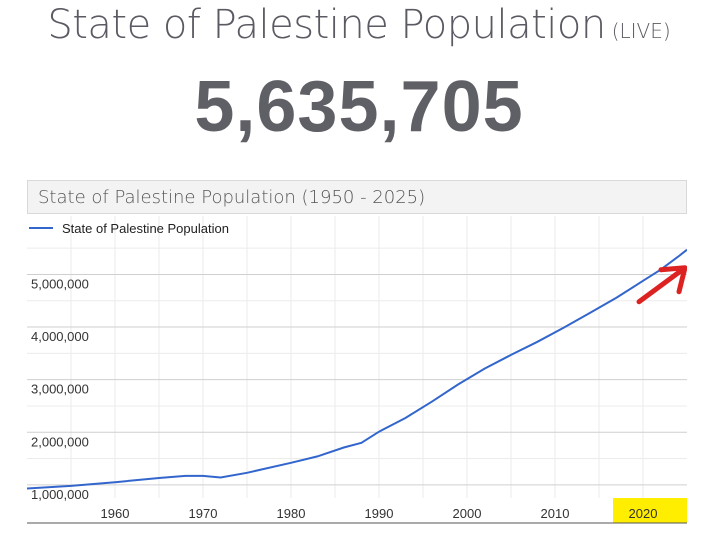 The height and width of the screenshot is (534, 718). I want to click on y-tick-label: 5,000,000, so click(60, 283).